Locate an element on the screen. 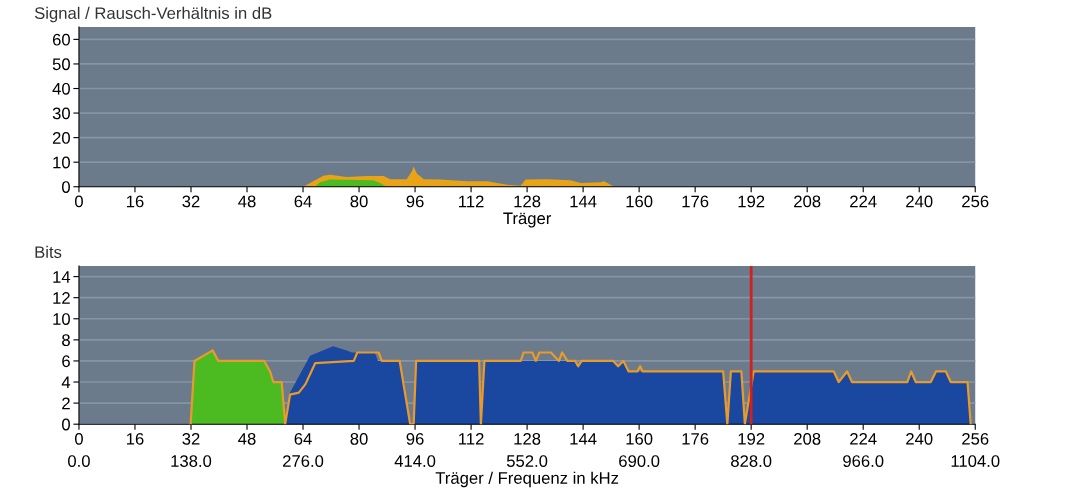 This screenshot has width=1067, height=502. x2-tick-label: 828.0 is located at coordinates (751, 461).